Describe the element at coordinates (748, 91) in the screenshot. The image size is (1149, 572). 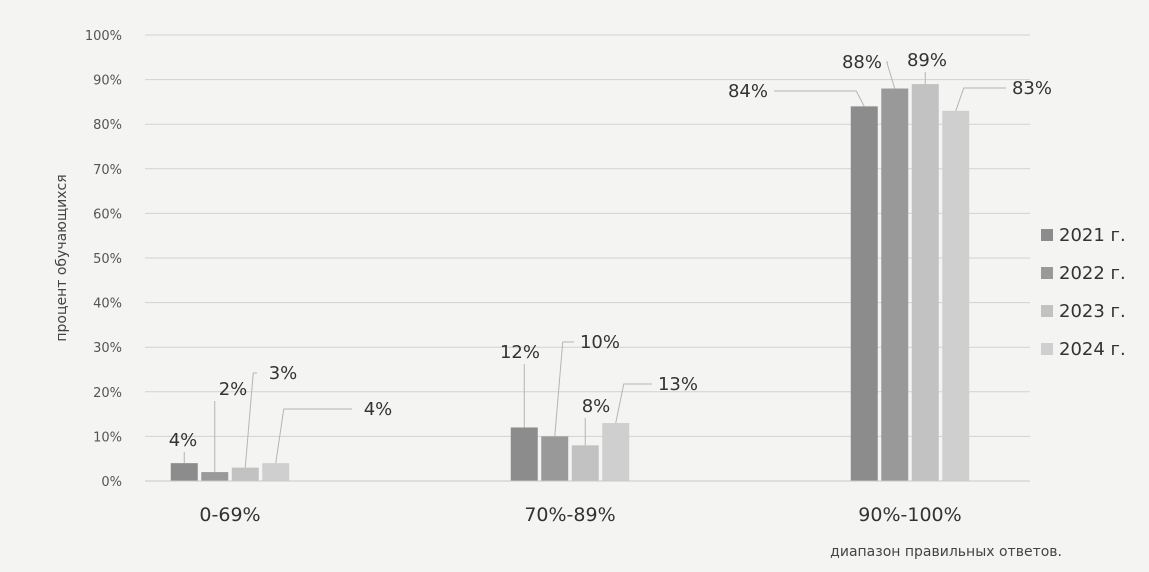
I see `data-label: 84%` at that location.